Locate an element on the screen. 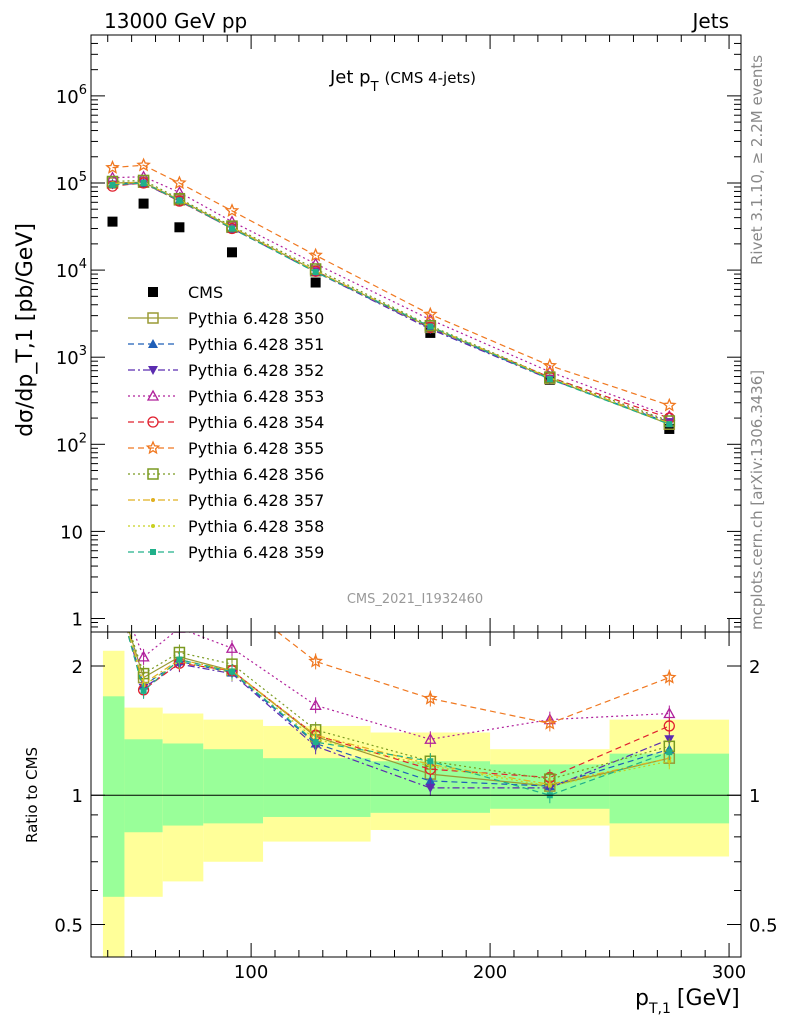  ratio-ylabel: Ratio to CMS is located at coordinates (32, 795).